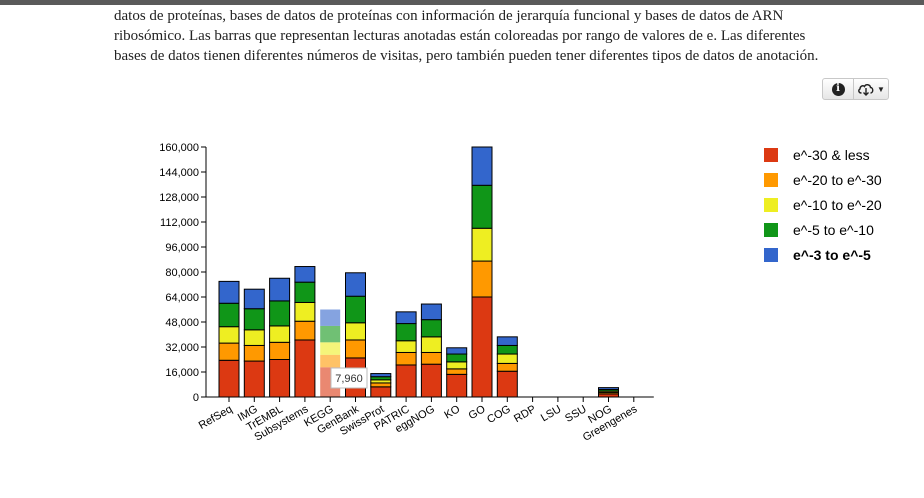  I want to click on legend-item-e-5-to-e-10: e^-5 to e^-10, so click(819, 230).